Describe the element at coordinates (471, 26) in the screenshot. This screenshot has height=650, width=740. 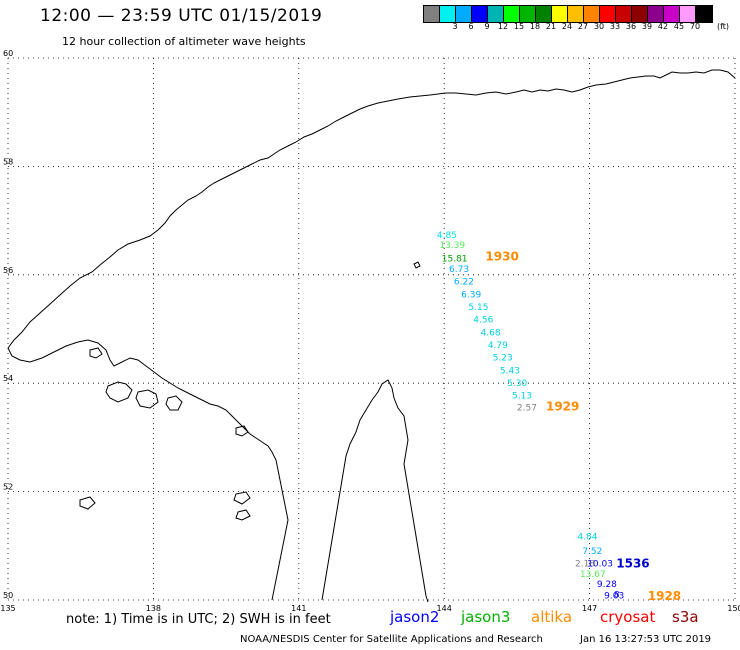
I see `scale-tick-label: 6` at that location.